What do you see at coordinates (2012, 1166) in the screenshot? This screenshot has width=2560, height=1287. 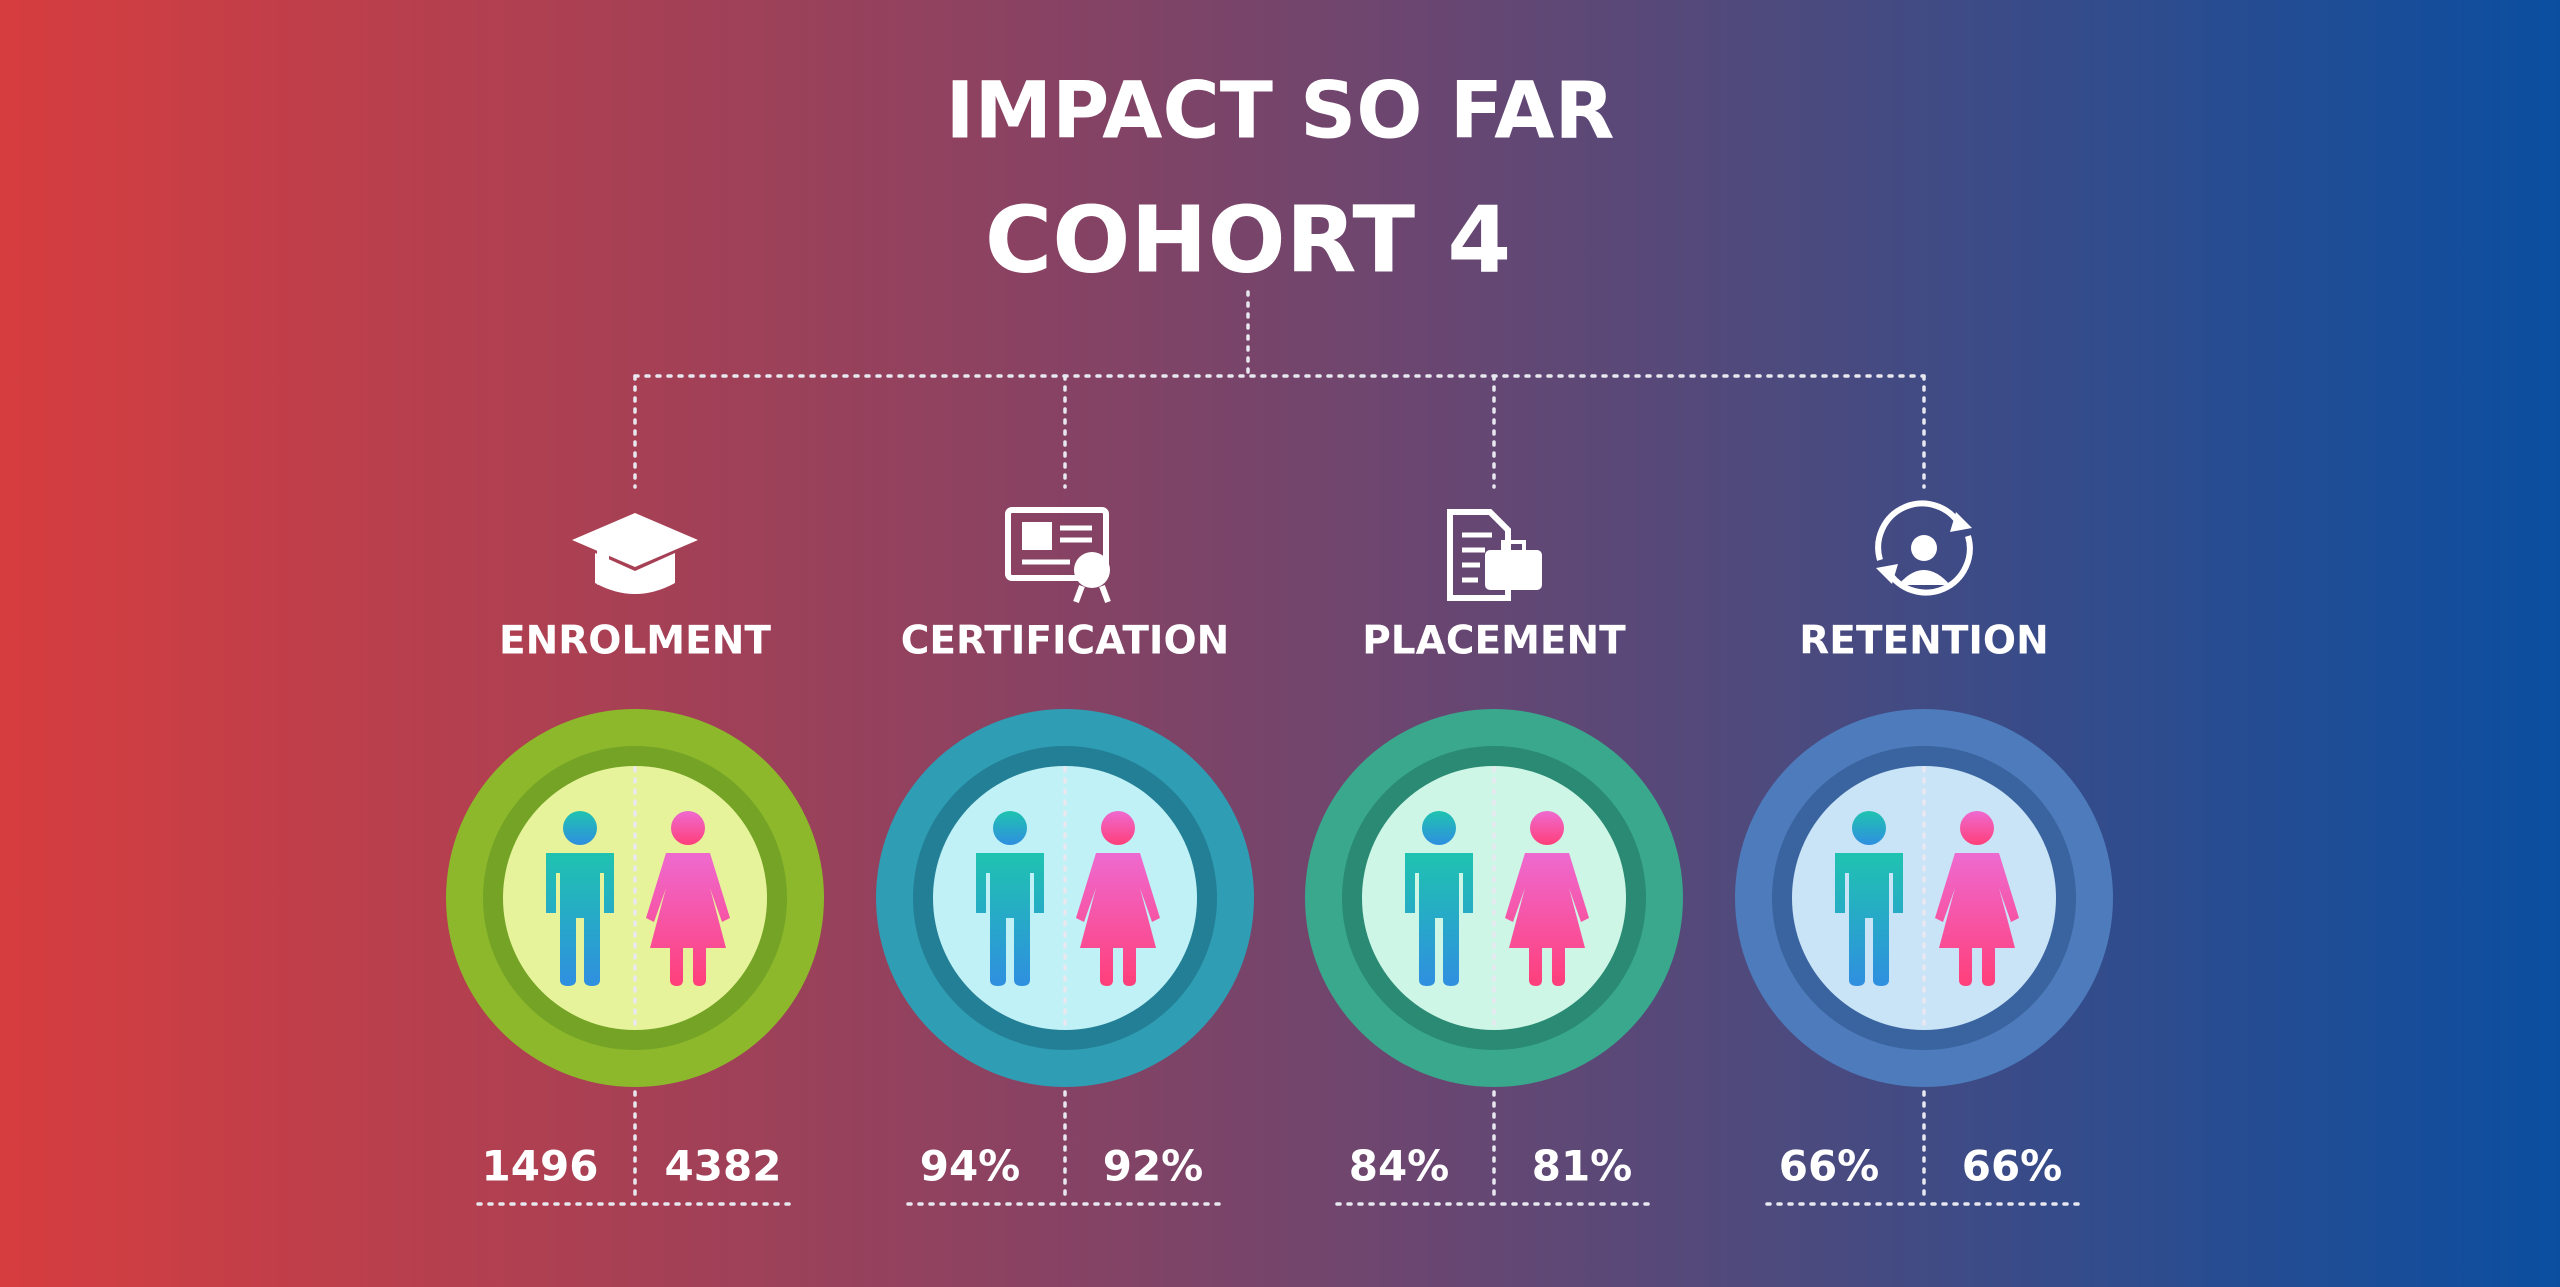 I see `female-value: 66%` at bounding box center [2012, 1166].